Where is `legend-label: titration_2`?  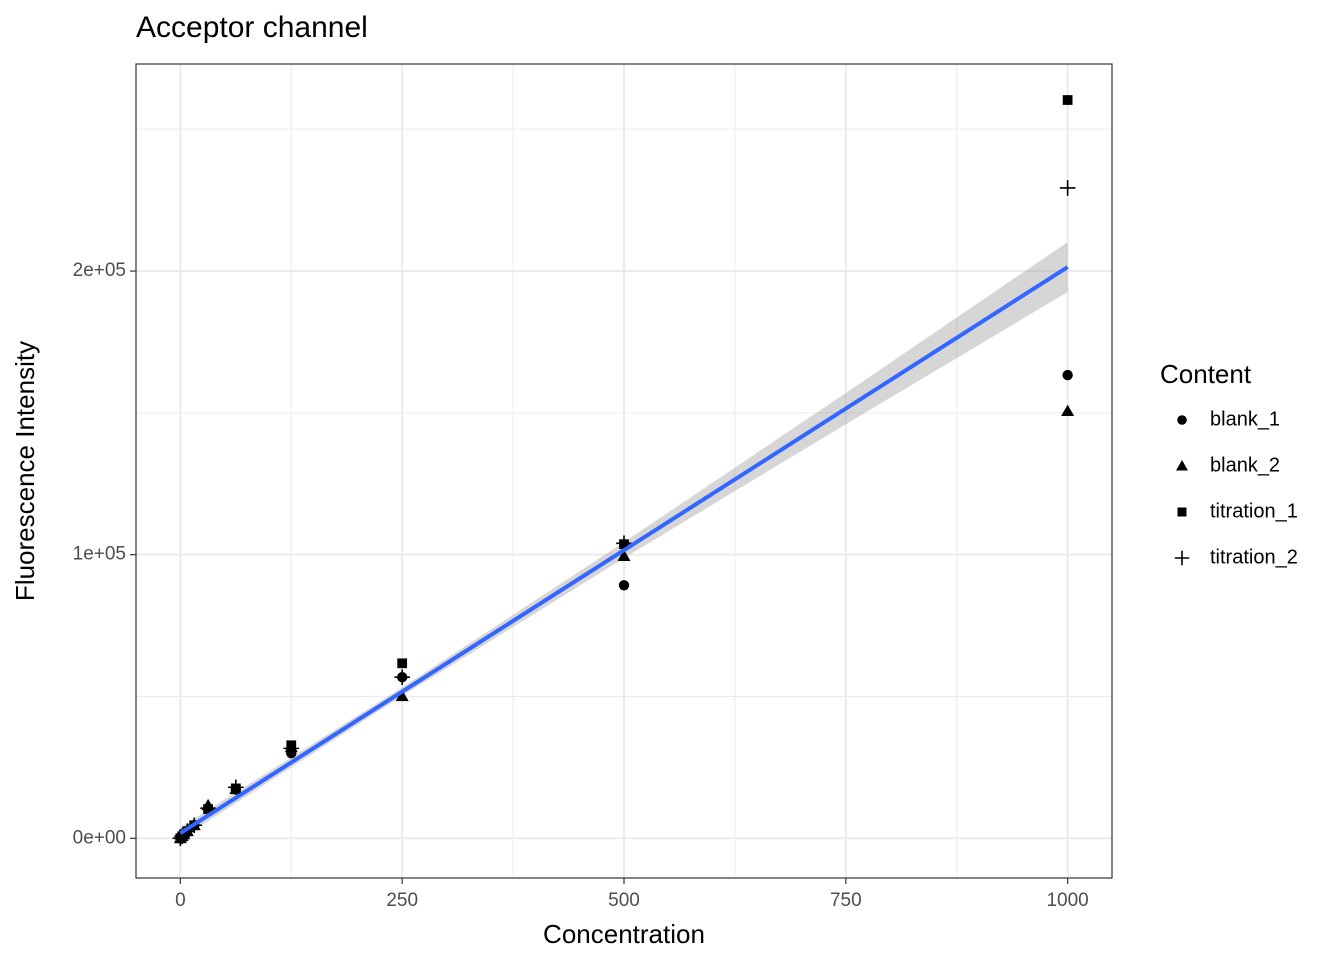
legend-label: titration_2 is located at coordinates (1254, 557).